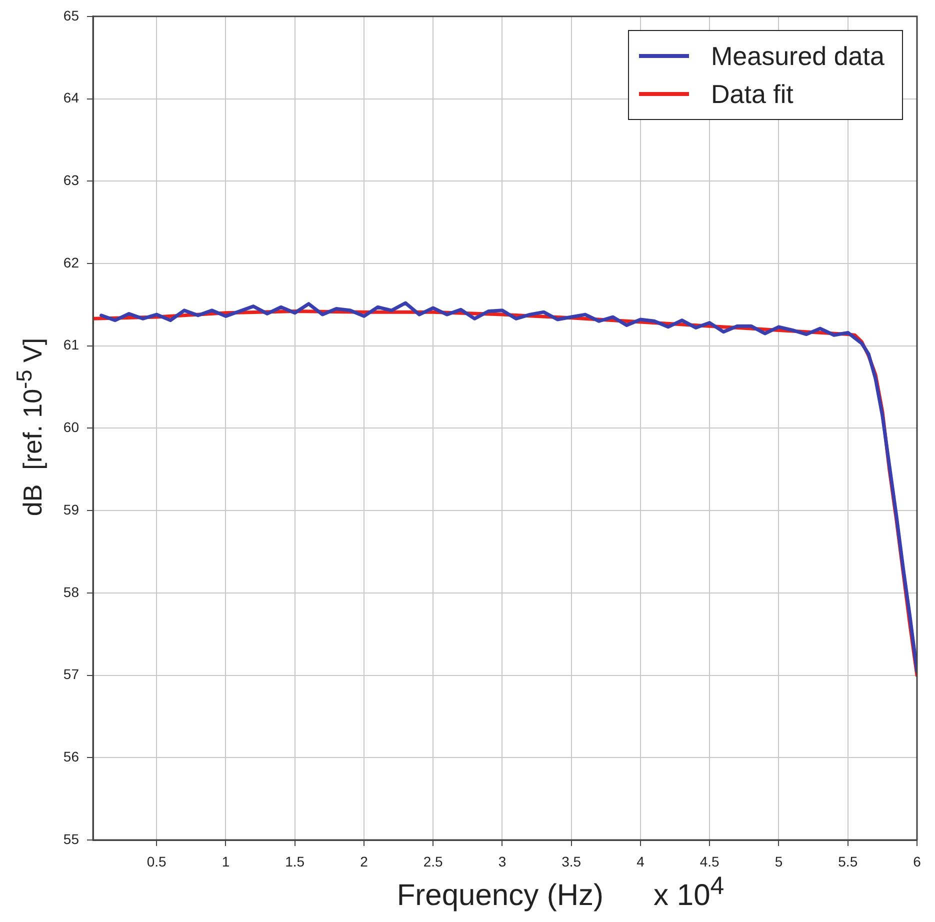  I want to click on legend-label: Data fit, so click(752, 94).